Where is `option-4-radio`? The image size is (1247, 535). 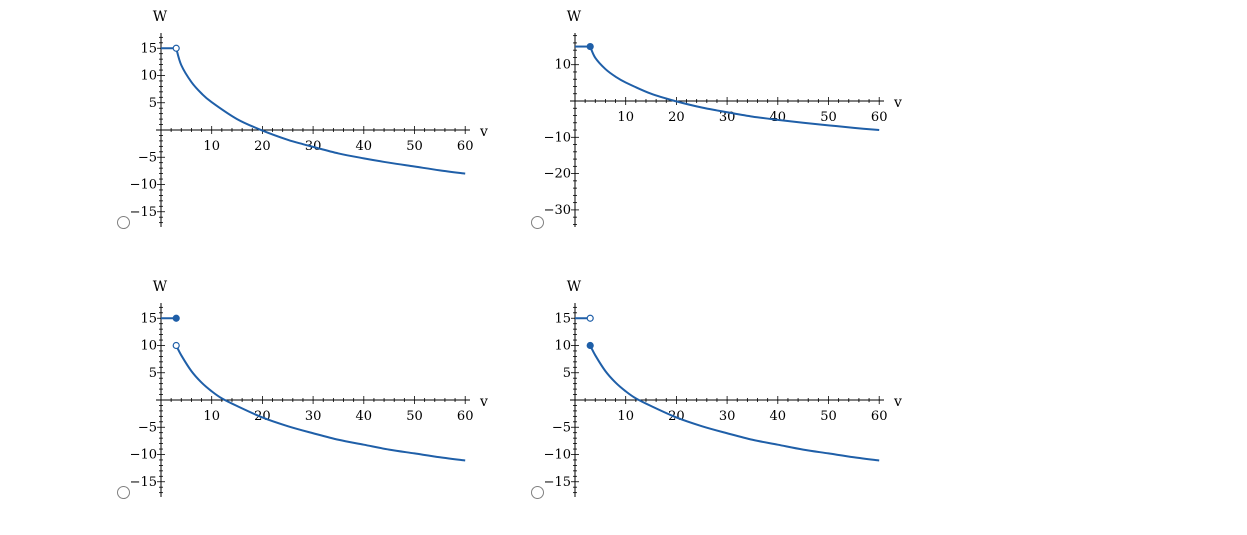 option-4-radio is located at coordinates (537, 492).